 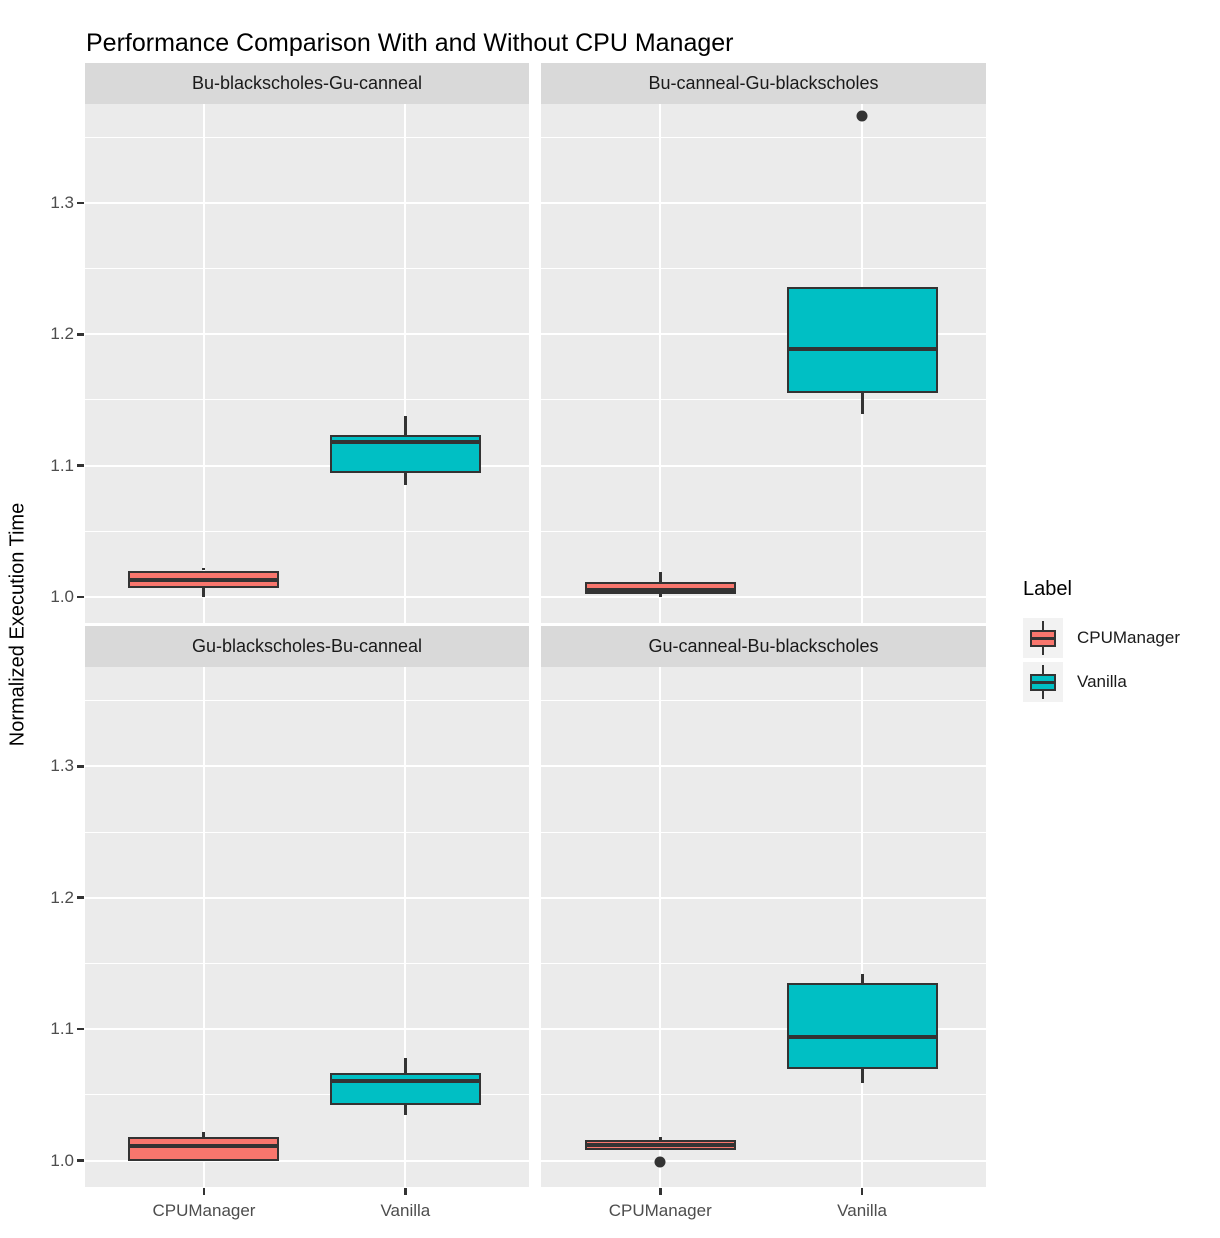 I want to click on legend-label: CPUManager, so click(x=1128, y=637).